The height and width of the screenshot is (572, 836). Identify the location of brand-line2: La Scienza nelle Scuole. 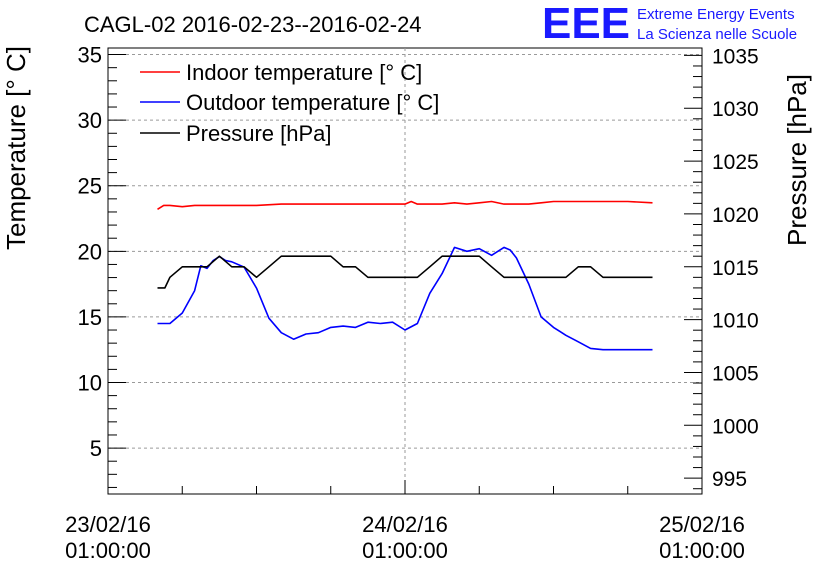
(717, 34).